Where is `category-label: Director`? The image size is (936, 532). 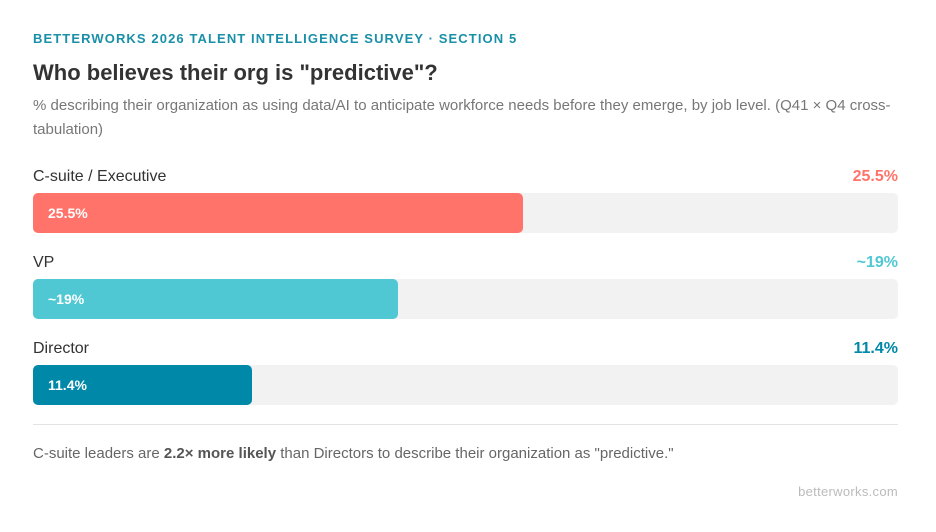
category-label: Director is located at coordinates (61, 348).